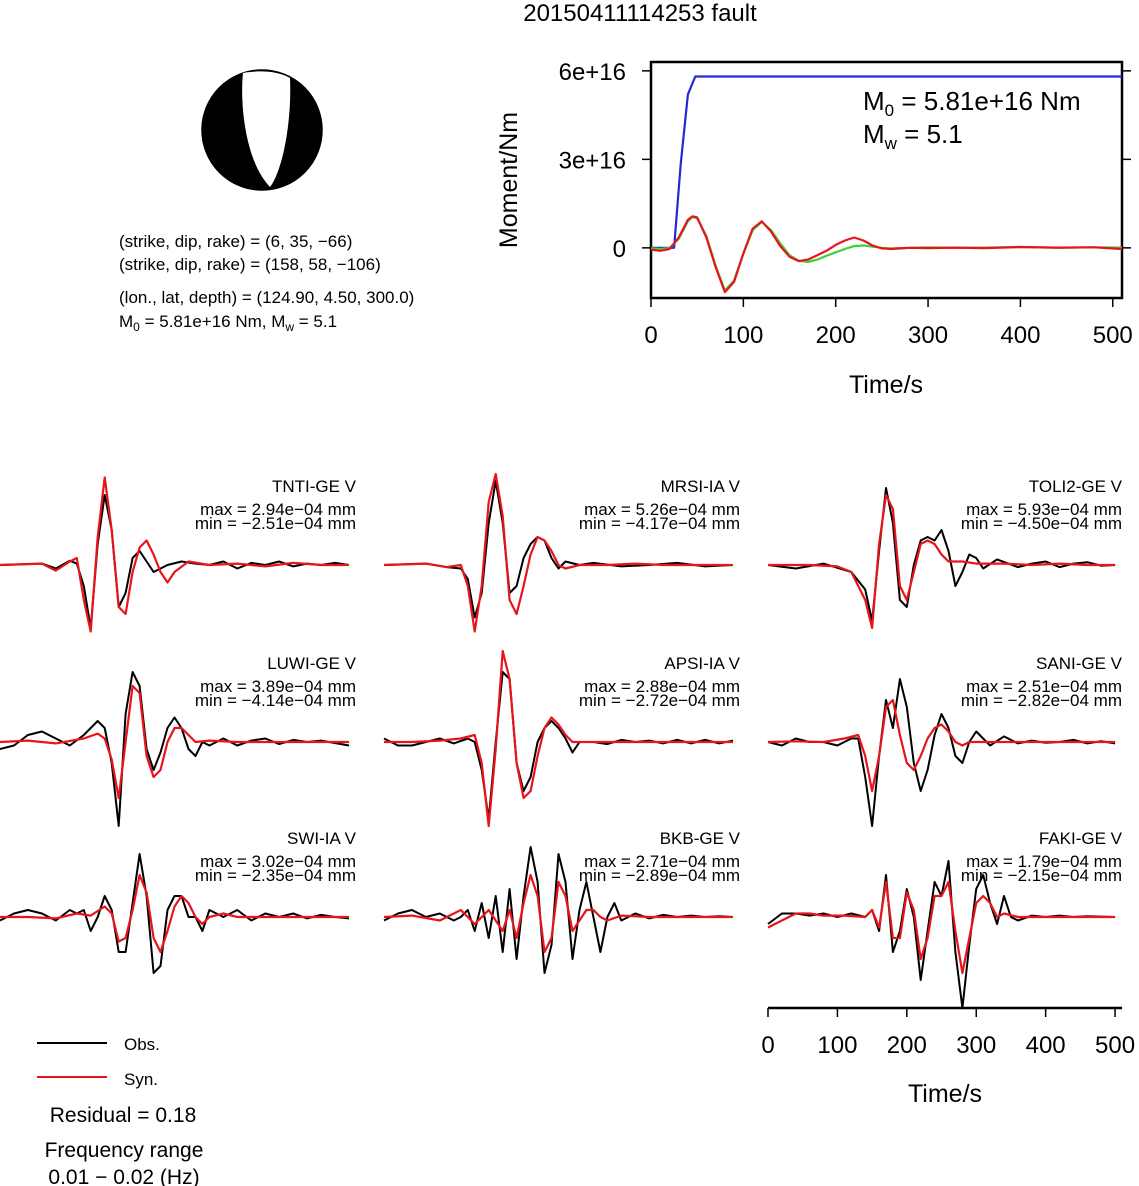 Image resolution: width=1139 pixels, height=1186 pixels. What do you see at coordinates (659, 523) in the screenshot?
I see `min-amplitude-label: min = −4.17e−04 mm` at bounding box center [659, 523].